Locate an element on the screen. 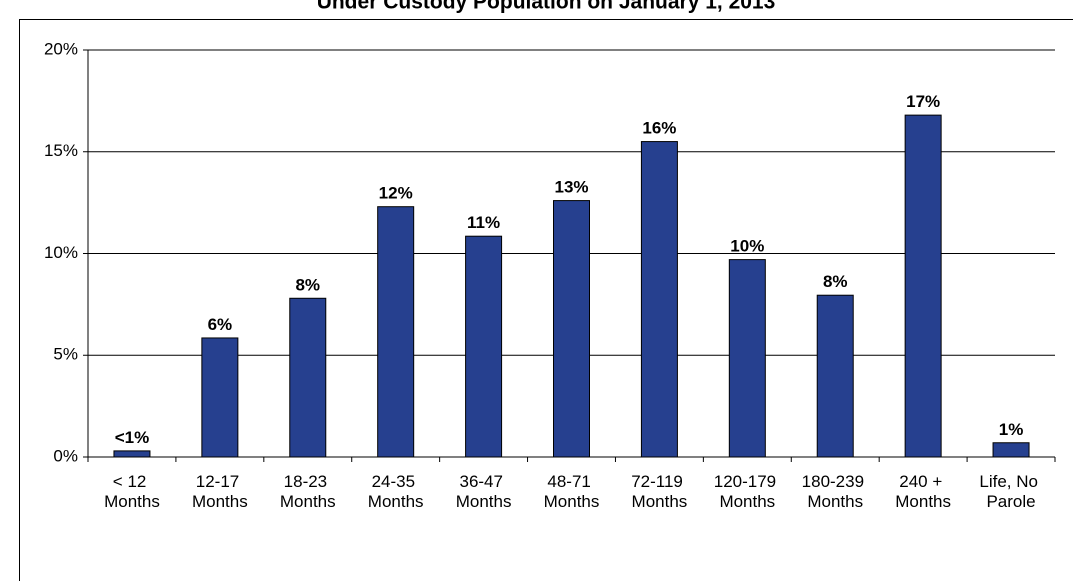 The image size is (1073, 581). data-label: 12% is located at coordinates (396, 193).